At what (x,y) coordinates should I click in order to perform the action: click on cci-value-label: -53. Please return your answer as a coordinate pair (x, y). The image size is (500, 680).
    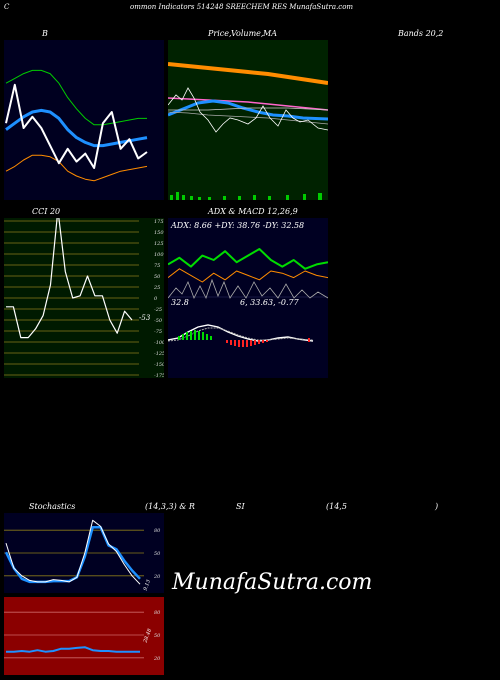
    Looking at the image, I should click on (145, 318).